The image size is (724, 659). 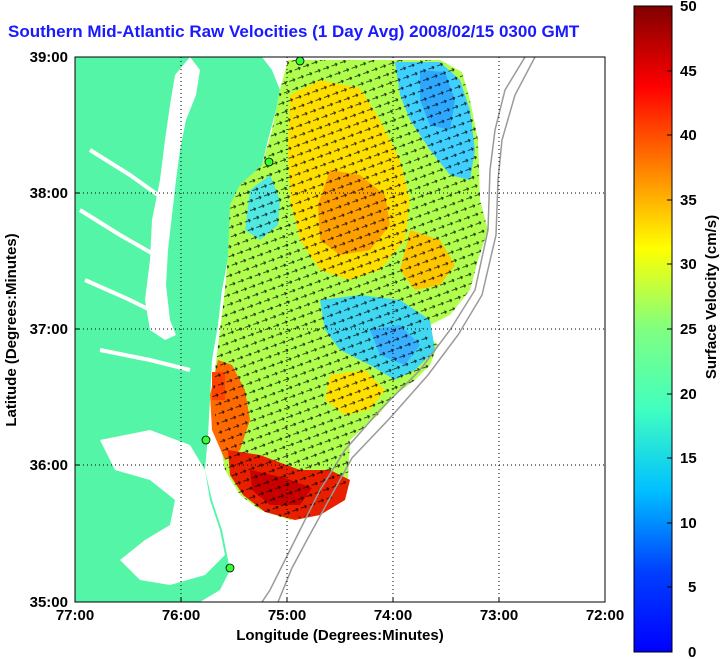 What do you see at coordinates (688, 523) in the screenshot?
I see `colorbar-tick-label: 10` at bounding box center [688, 523].